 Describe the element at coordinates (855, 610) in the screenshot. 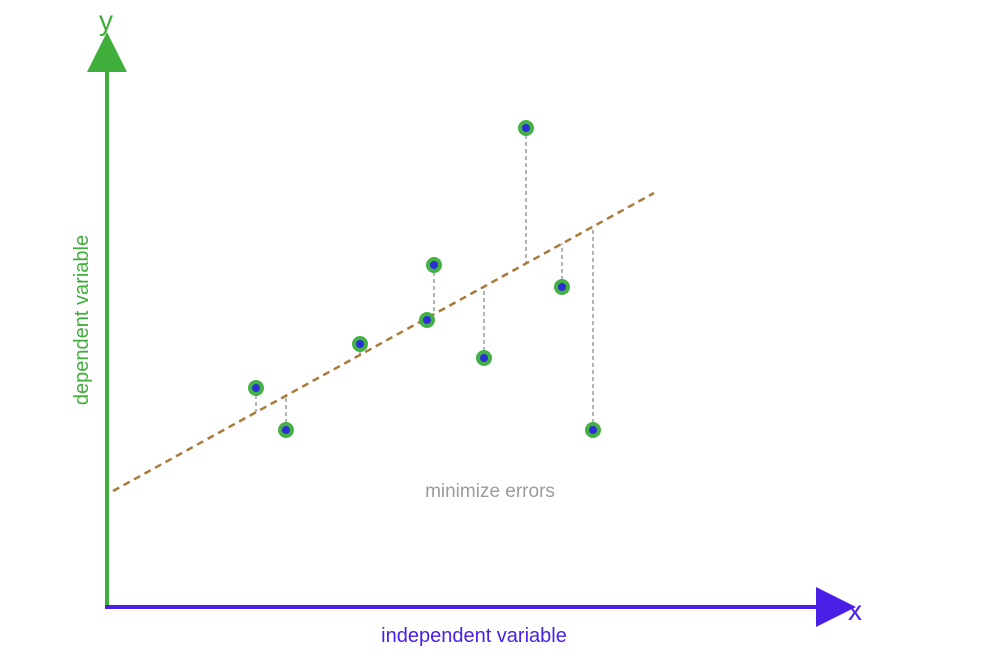

I see `x-axis-letter: x` at that location.